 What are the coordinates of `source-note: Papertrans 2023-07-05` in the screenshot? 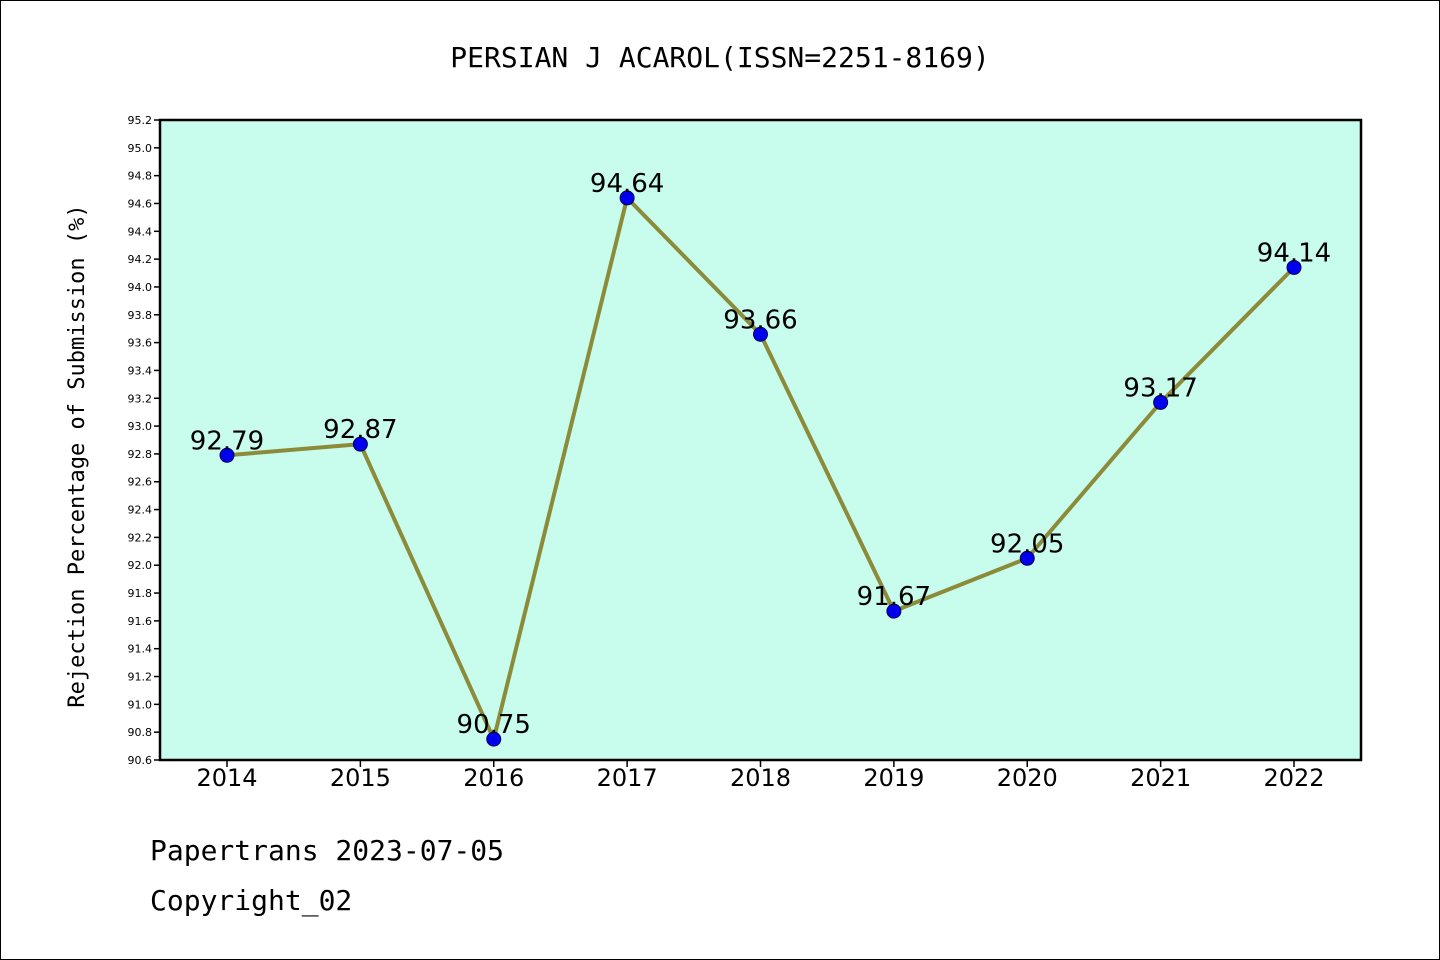 It's located at (327, 850).